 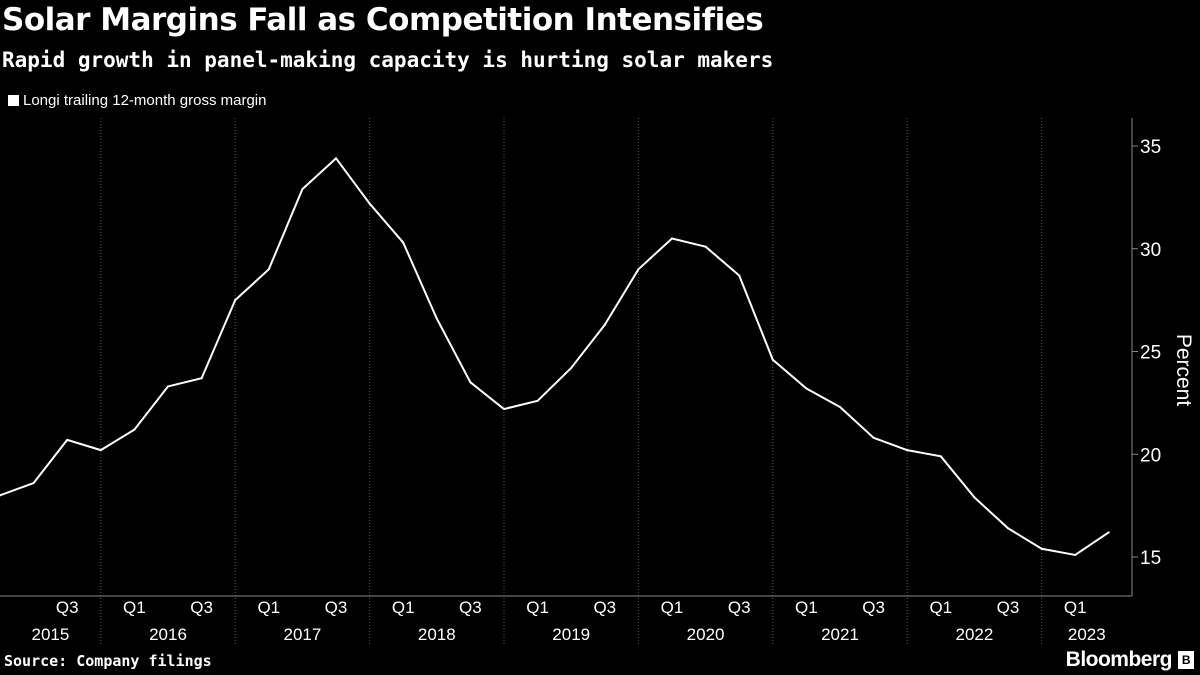 I want to click on bloomberg-logo: Bloomberg B, so click(x=1130, y=660).